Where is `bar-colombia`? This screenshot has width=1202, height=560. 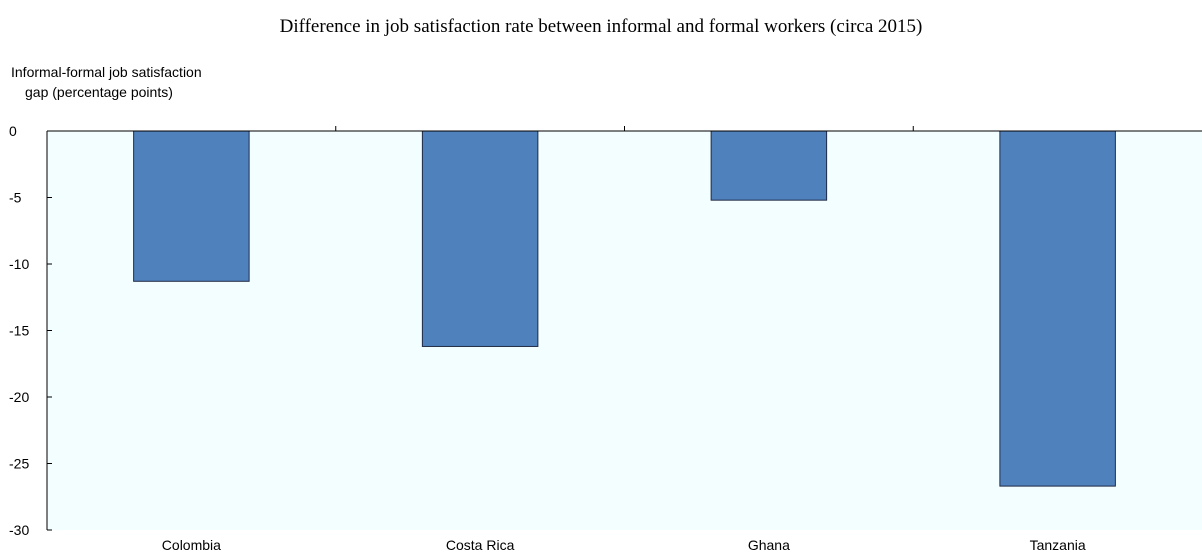 bar-colombia is located at coordinates (191, 206).